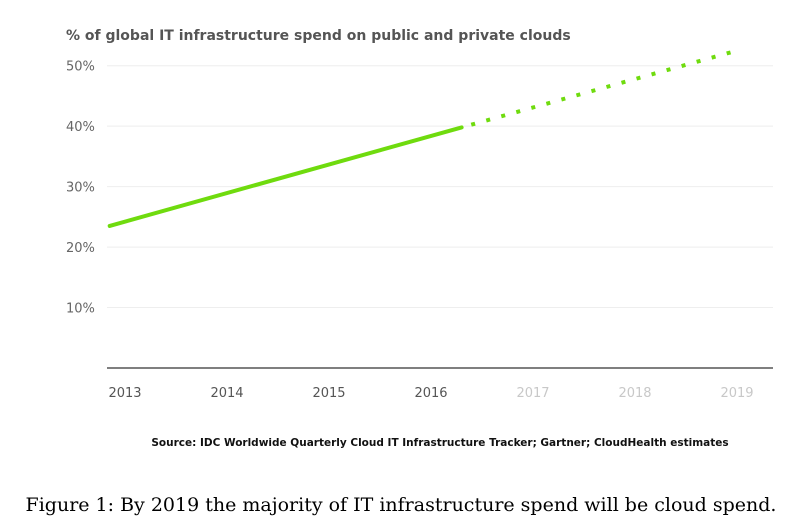 The image size is (802, 525). I want to click on y-tick-label-2: 30%, so click(80, 188).